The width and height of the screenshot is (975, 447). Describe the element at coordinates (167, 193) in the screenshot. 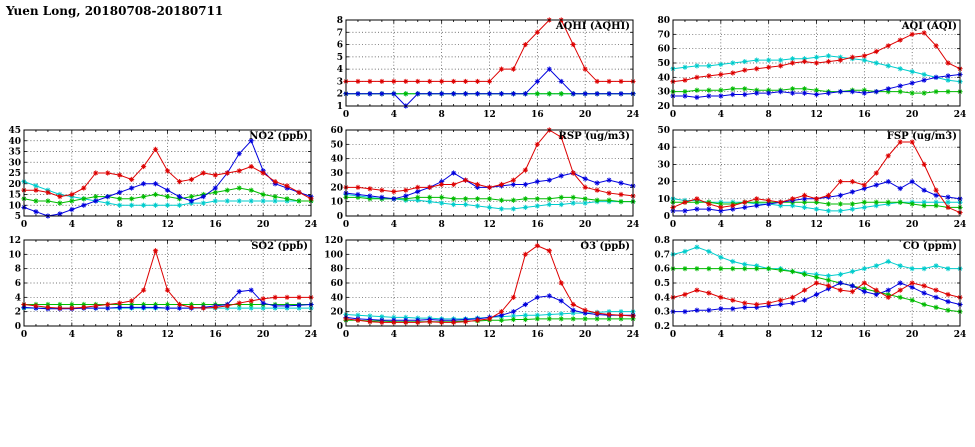

I see `series-cyan-markers` at that location.